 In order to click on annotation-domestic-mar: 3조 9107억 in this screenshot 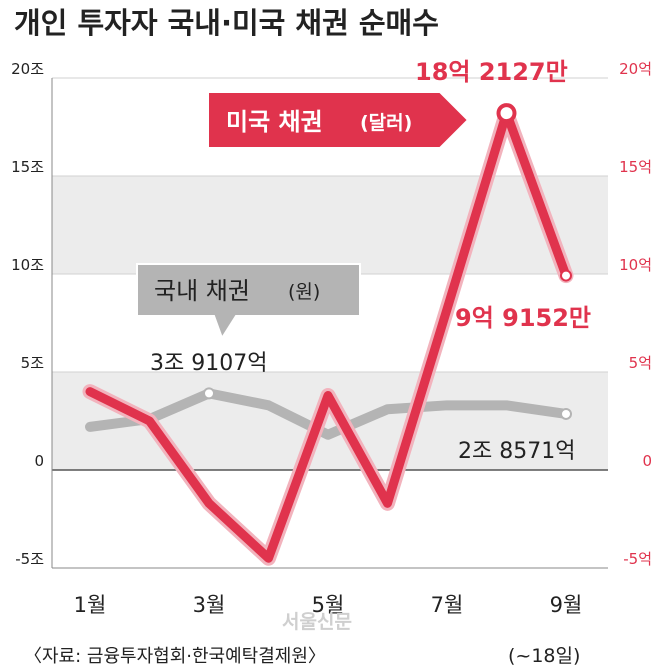, I will do `click(208, 363)`.